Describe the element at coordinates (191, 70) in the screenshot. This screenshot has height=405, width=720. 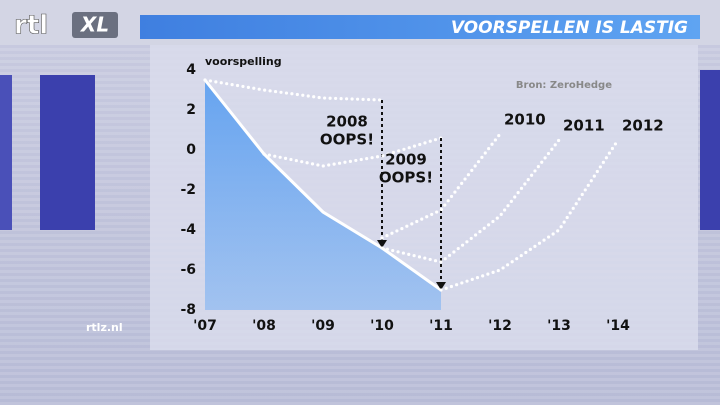
I see `y-tick-label: 4` at that location.